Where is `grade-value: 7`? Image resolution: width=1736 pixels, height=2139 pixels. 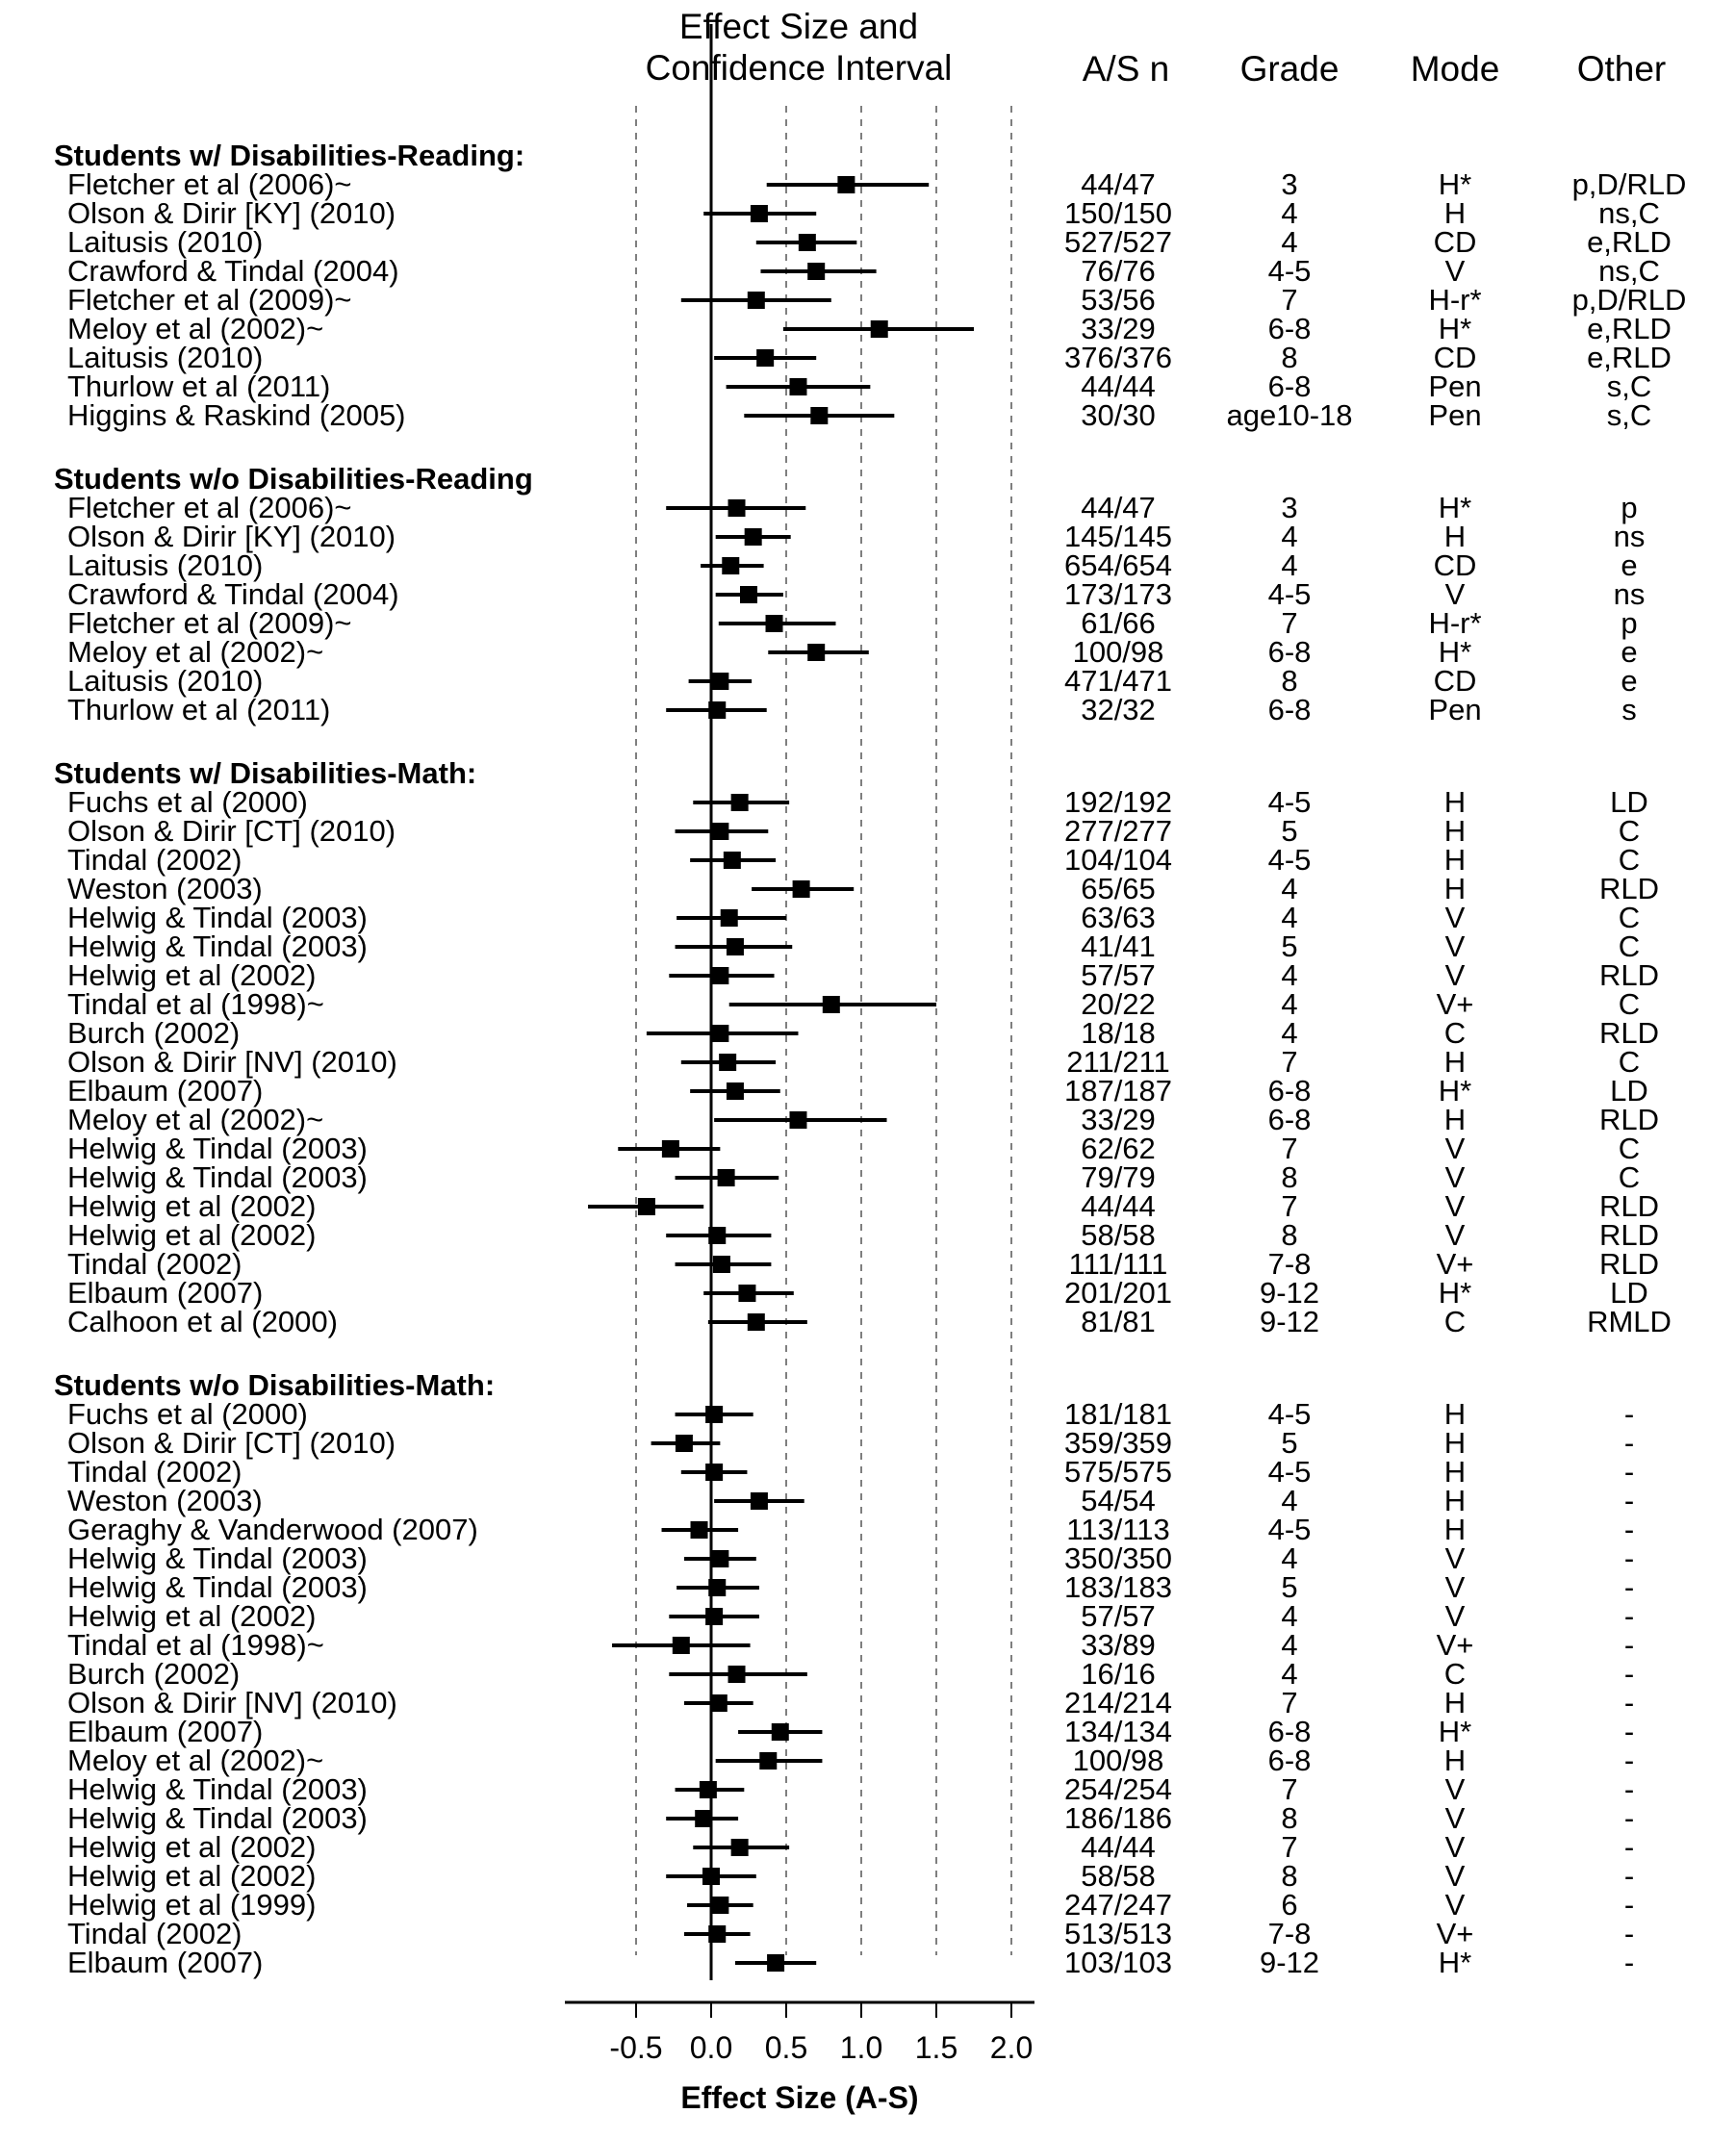
grade-value: 7 is located at coordinates (1289, 1206).